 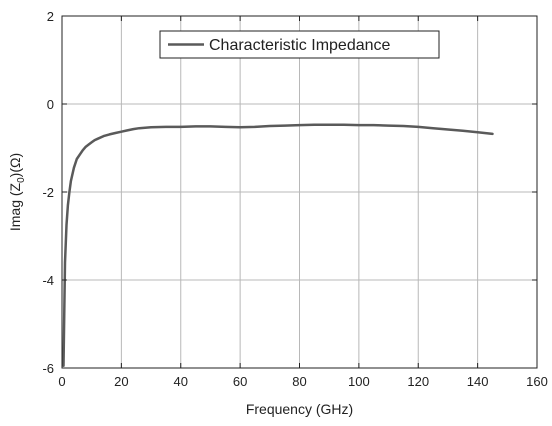 What do you see at coordinates (48, 368) in the screenshot?
I see `y-tick-label--6: -6` at bounding box center [48, 368].